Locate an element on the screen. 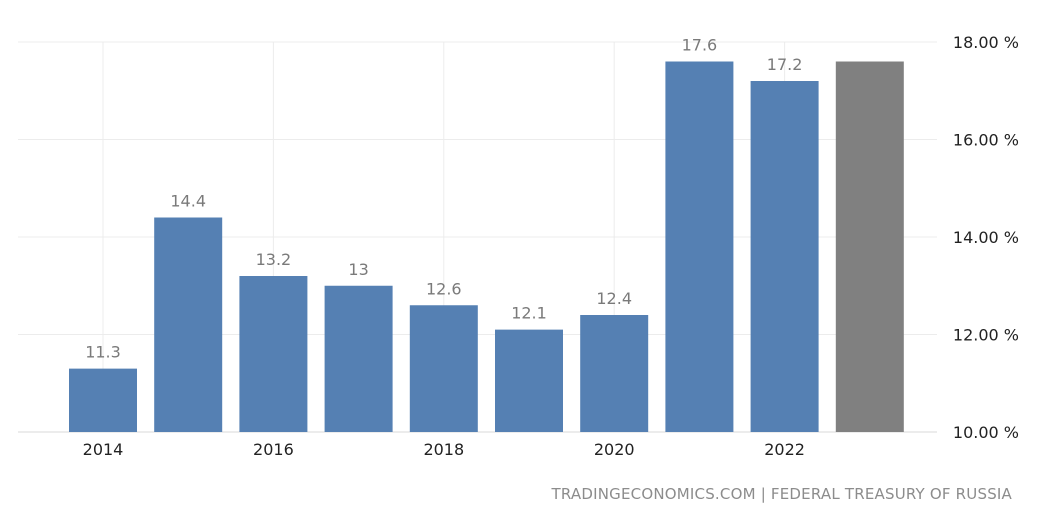 This screenshot has height=521, width=1064. y-tick-label: 18.00 % is located at coordinates (986, 42).